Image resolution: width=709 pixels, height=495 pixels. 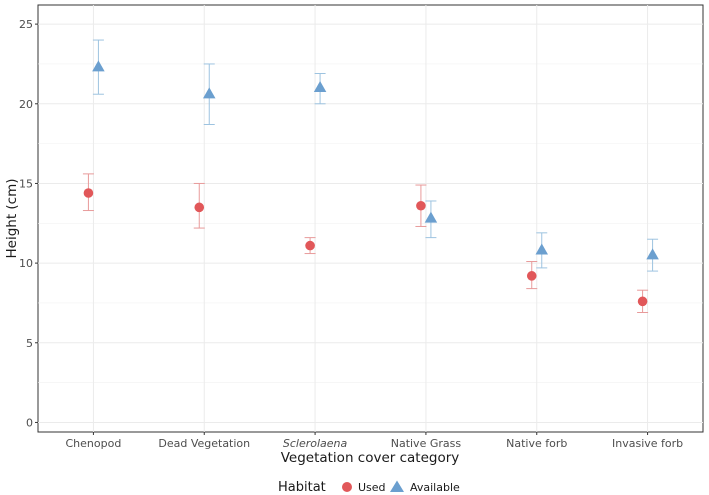 What do you see at coordinates (94, 443) in the screenshot?
I see `x-tick-label: Chenopod` at bounding box center [94, 443].